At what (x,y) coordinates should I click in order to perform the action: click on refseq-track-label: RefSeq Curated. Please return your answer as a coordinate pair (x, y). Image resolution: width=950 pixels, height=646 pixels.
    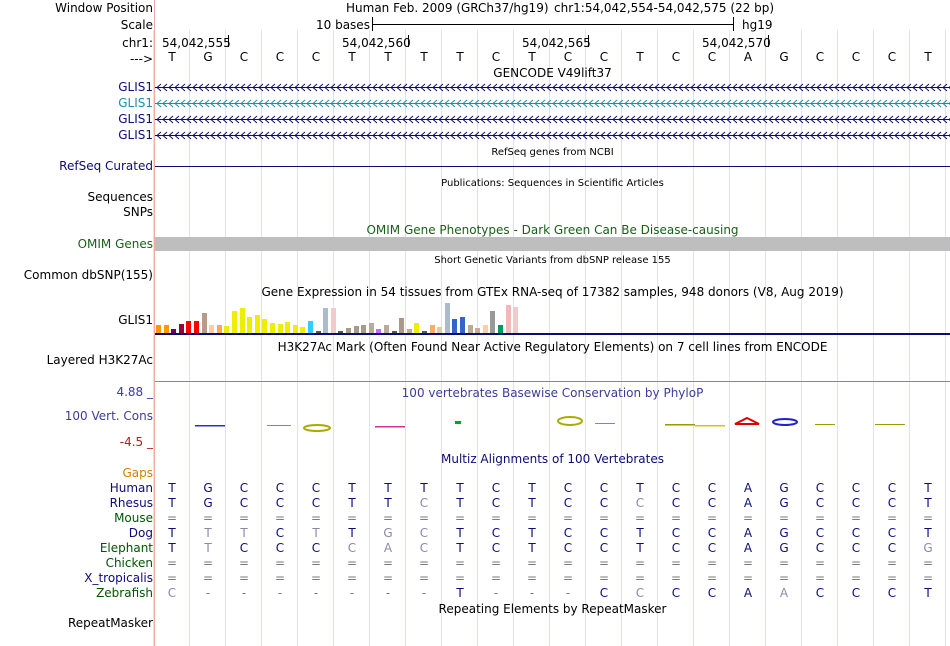
    Looking at the image, I should click on (106, 166).